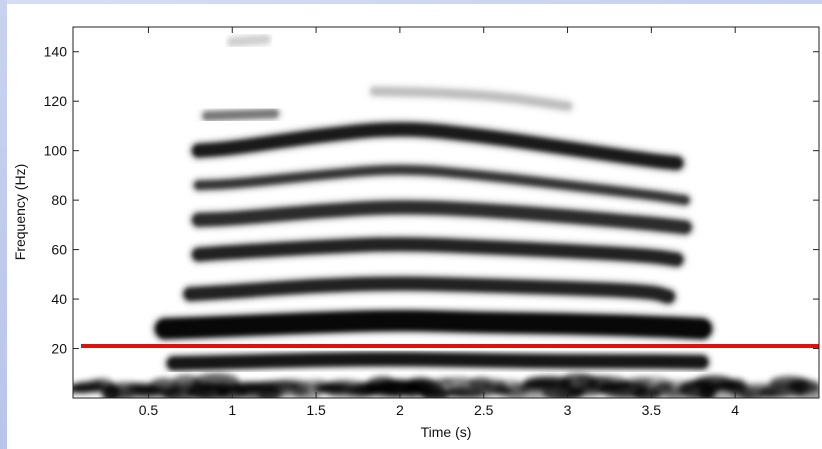 The image size is (822, 449). What do you see at coordinates (20, 212) in the screenshot?
I see `y-axis-title: Frequency (Hz)` at bounding box center [20, 212].